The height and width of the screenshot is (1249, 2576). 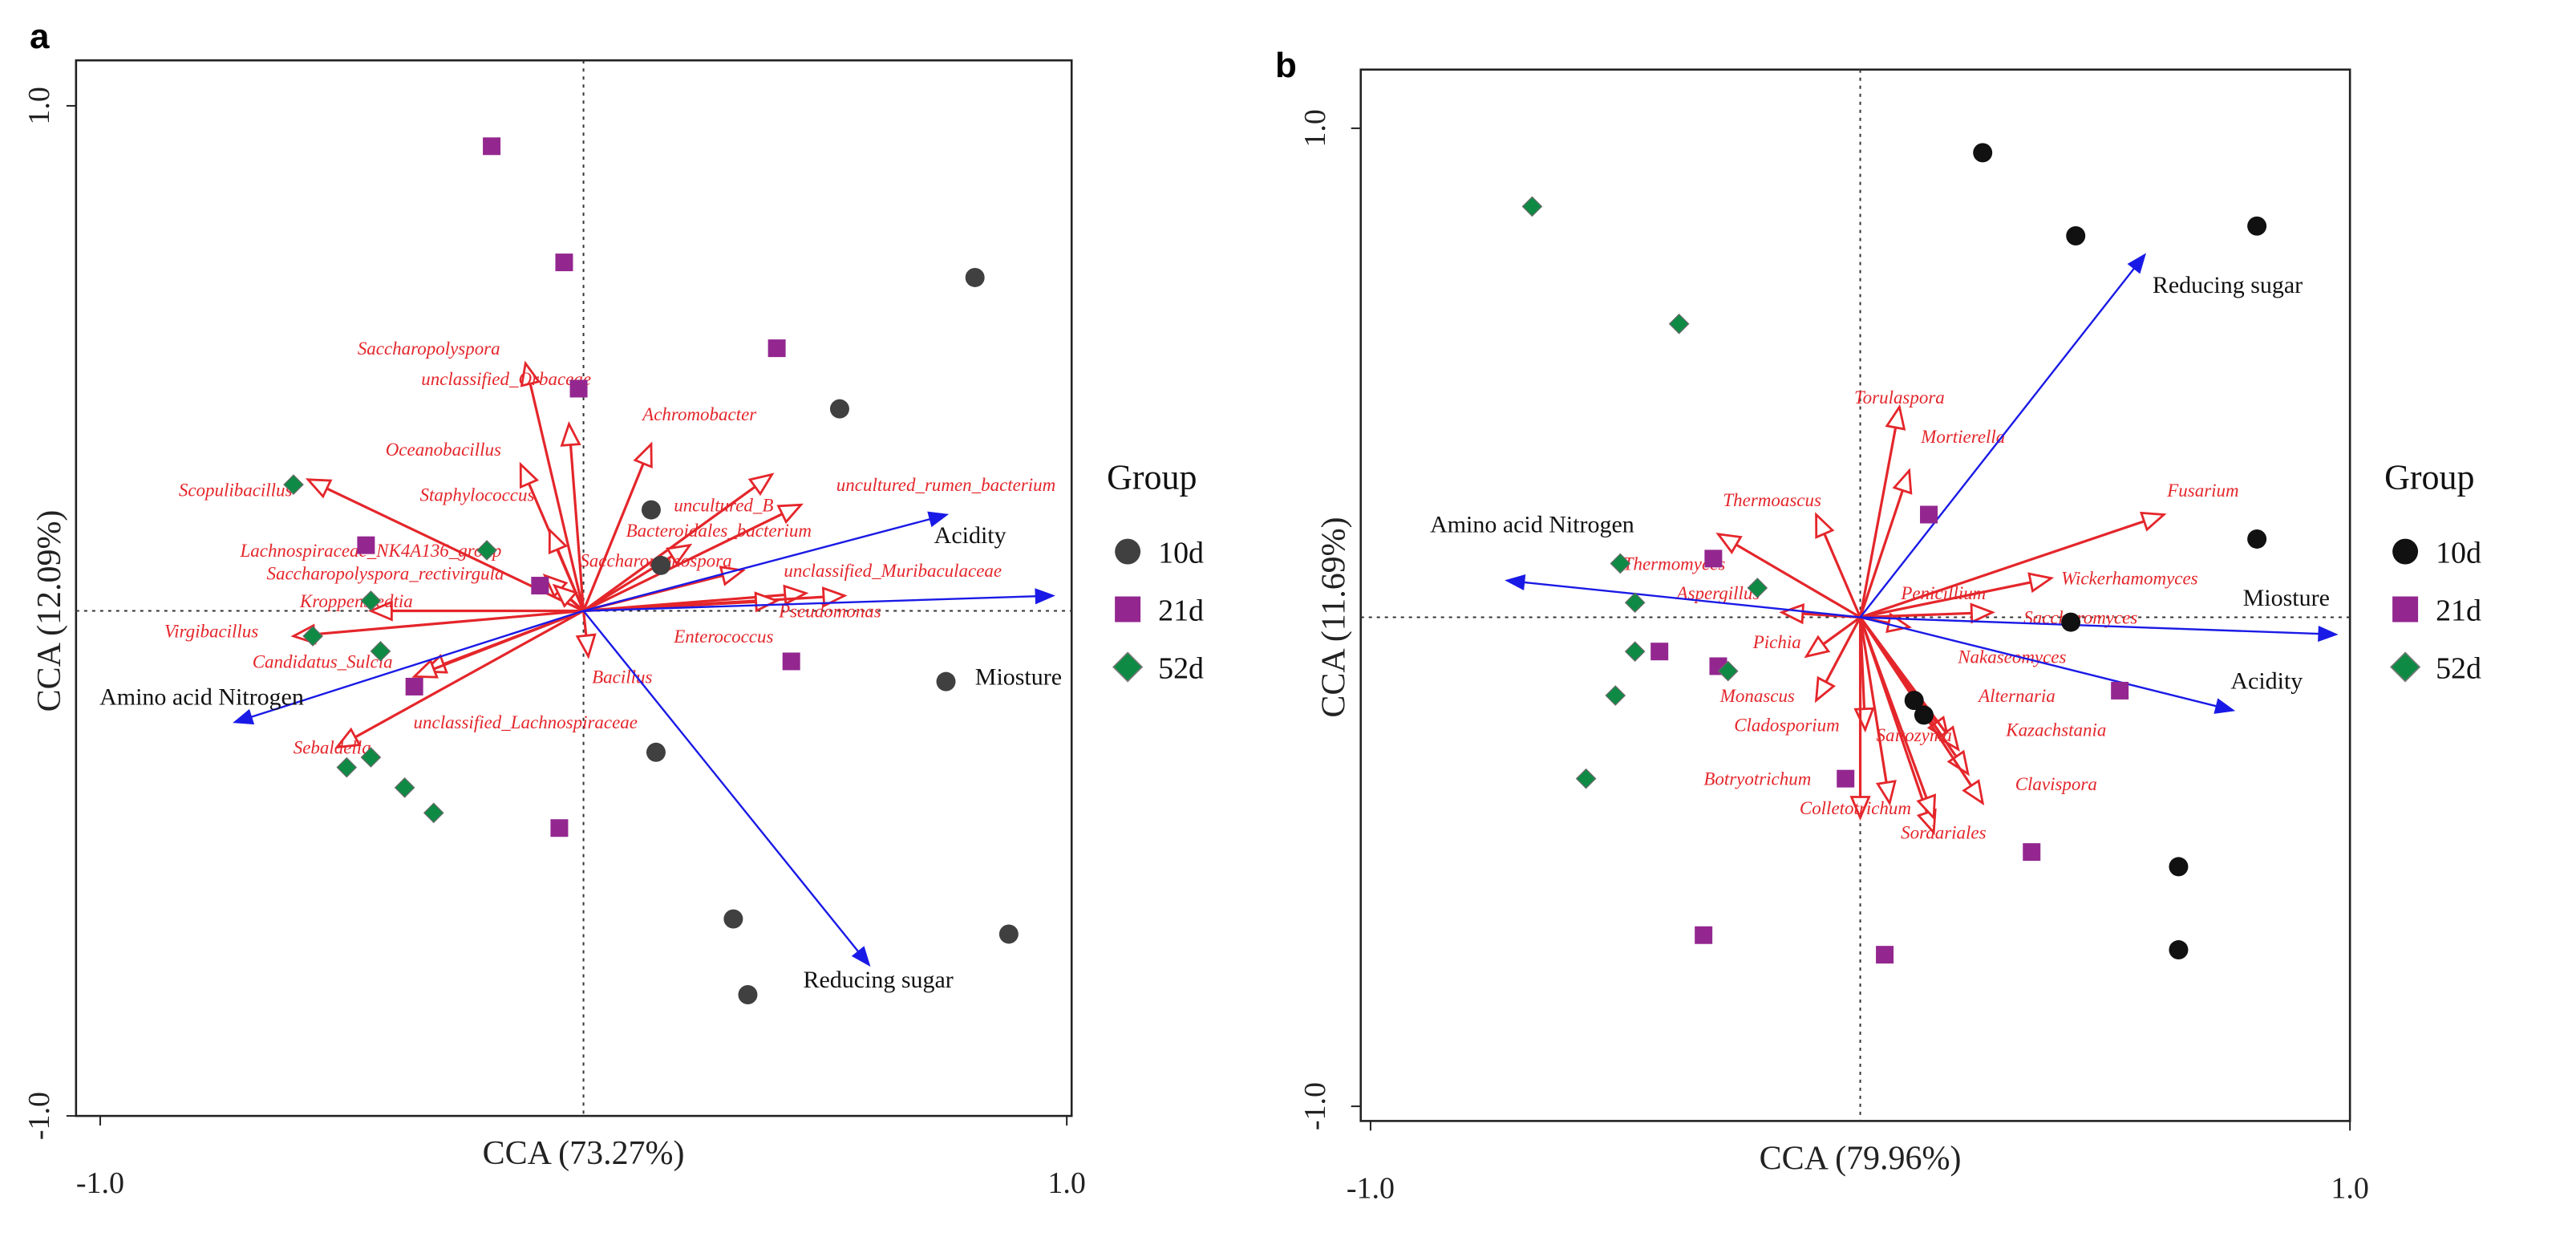 What do you see at coordinates (2458, 554) in the screenshot?
I see `legend-label-10d: 10d` at bounding box center [2458, 554].